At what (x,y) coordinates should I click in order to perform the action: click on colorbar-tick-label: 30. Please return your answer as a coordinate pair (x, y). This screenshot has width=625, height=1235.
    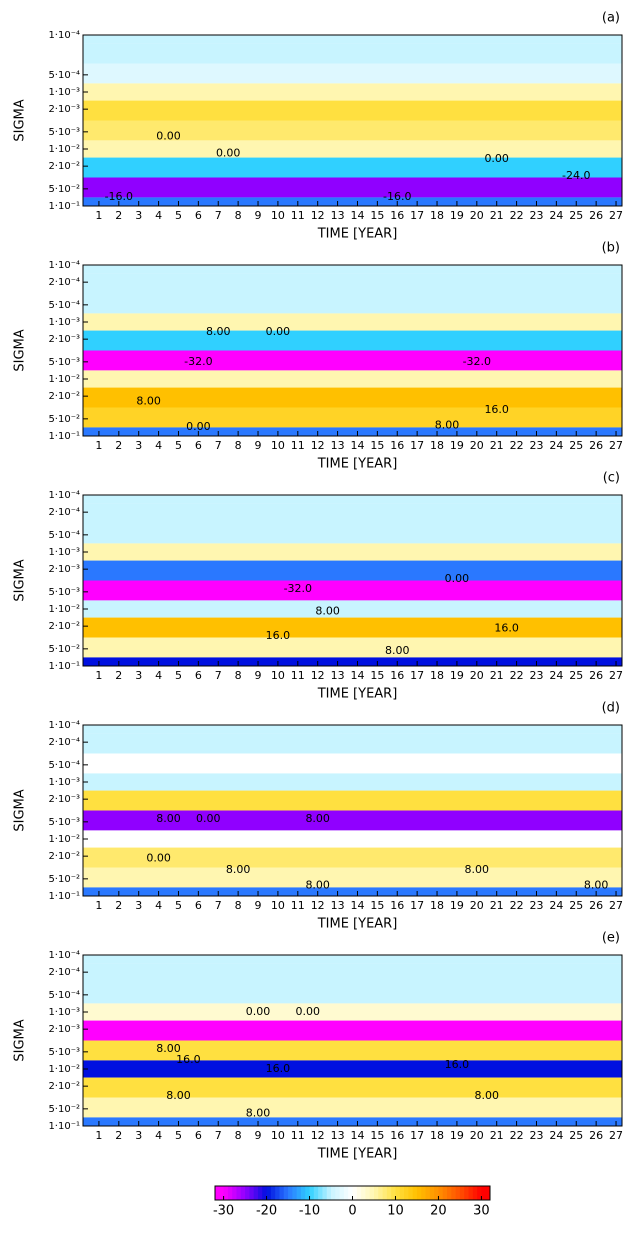
    Looking at the image, I should click on (481, 1211).